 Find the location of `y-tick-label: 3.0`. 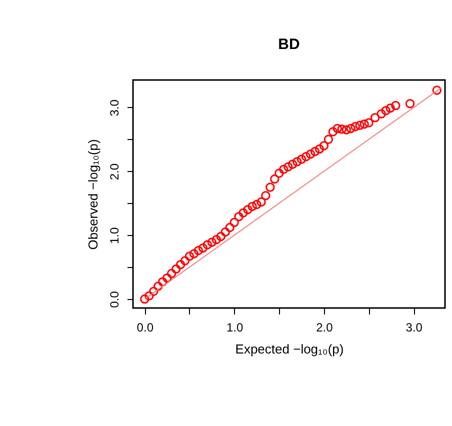

y-tick-label: 3.0 is located at coordinates (115, 107).